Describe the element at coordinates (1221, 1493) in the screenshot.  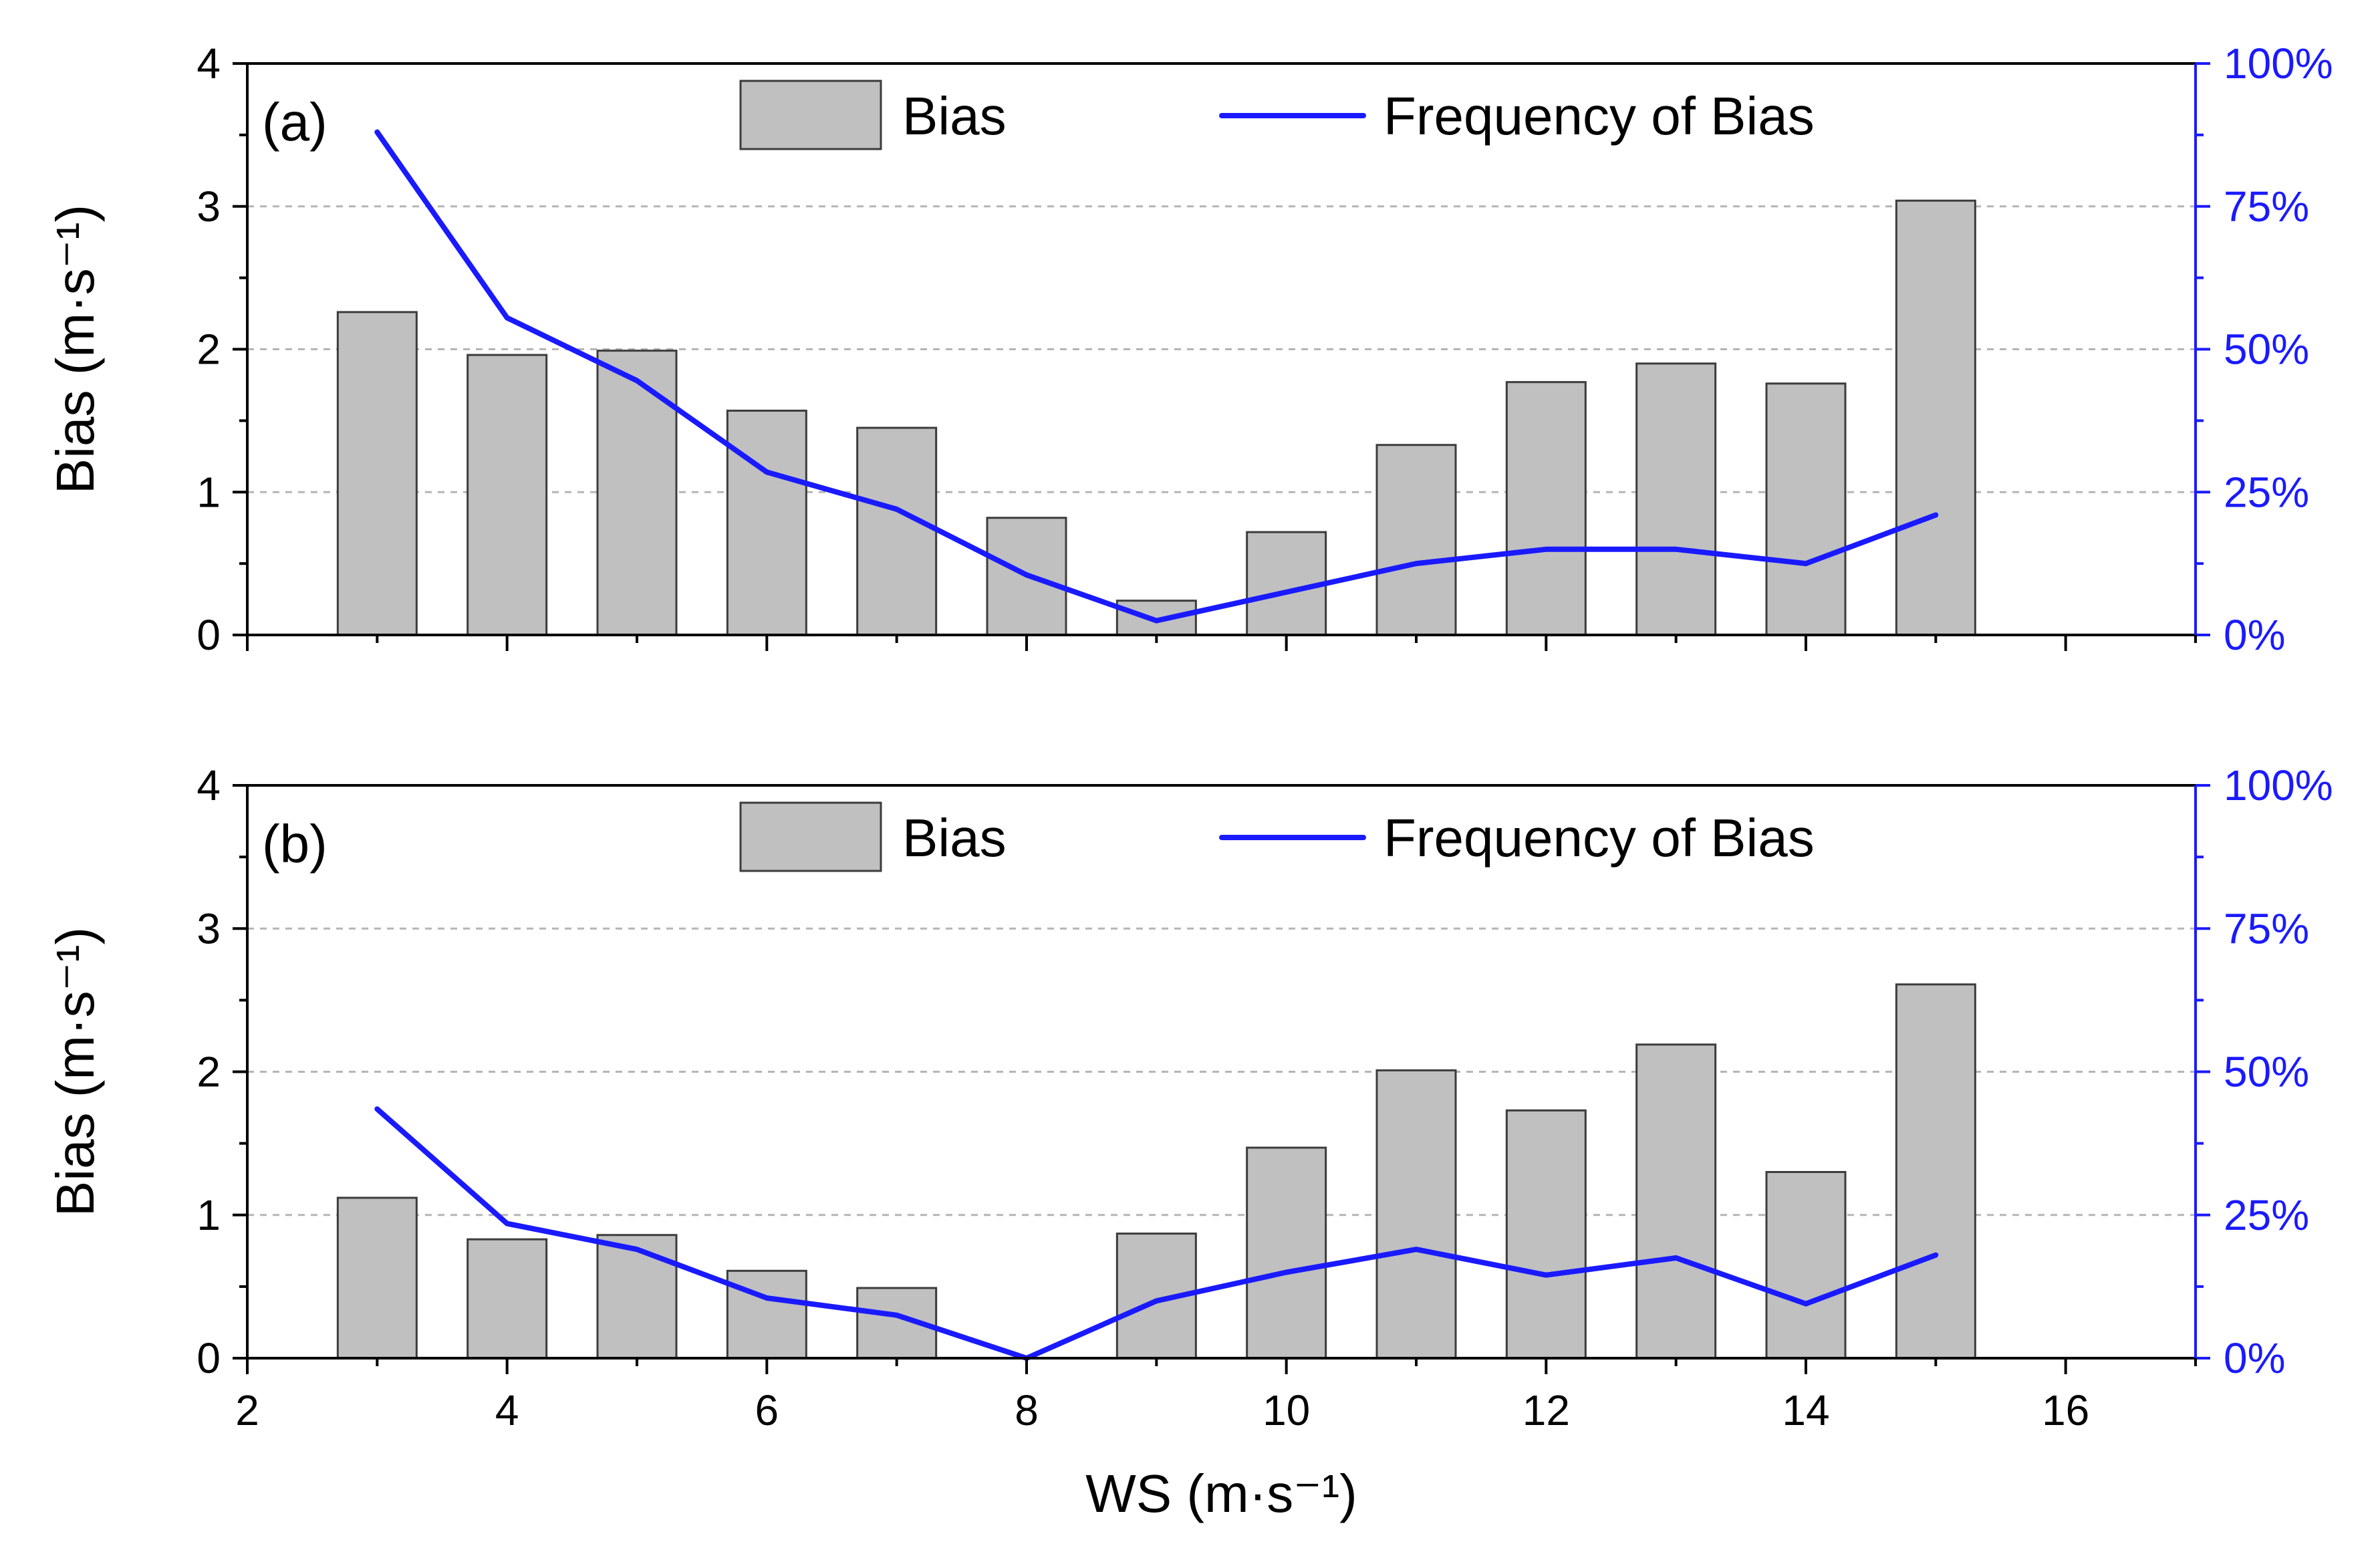
I see `x-axis-title: WS (m·s⁻¹)` at that location.